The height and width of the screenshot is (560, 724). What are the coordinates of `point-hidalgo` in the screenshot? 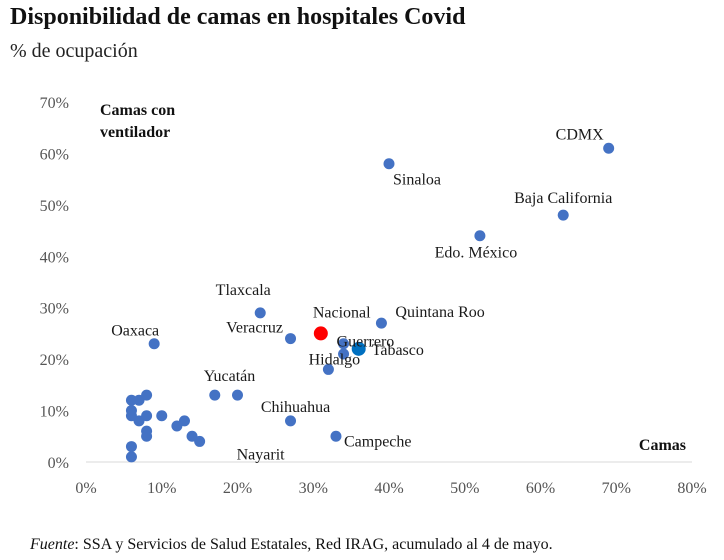 It's located at (328, 369).